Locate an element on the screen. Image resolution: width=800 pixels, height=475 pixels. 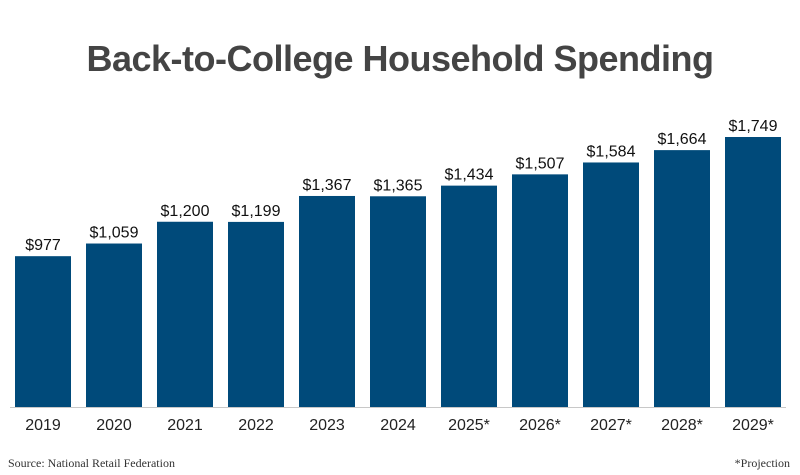
bar-2022 is located at coordinates (256, 314).